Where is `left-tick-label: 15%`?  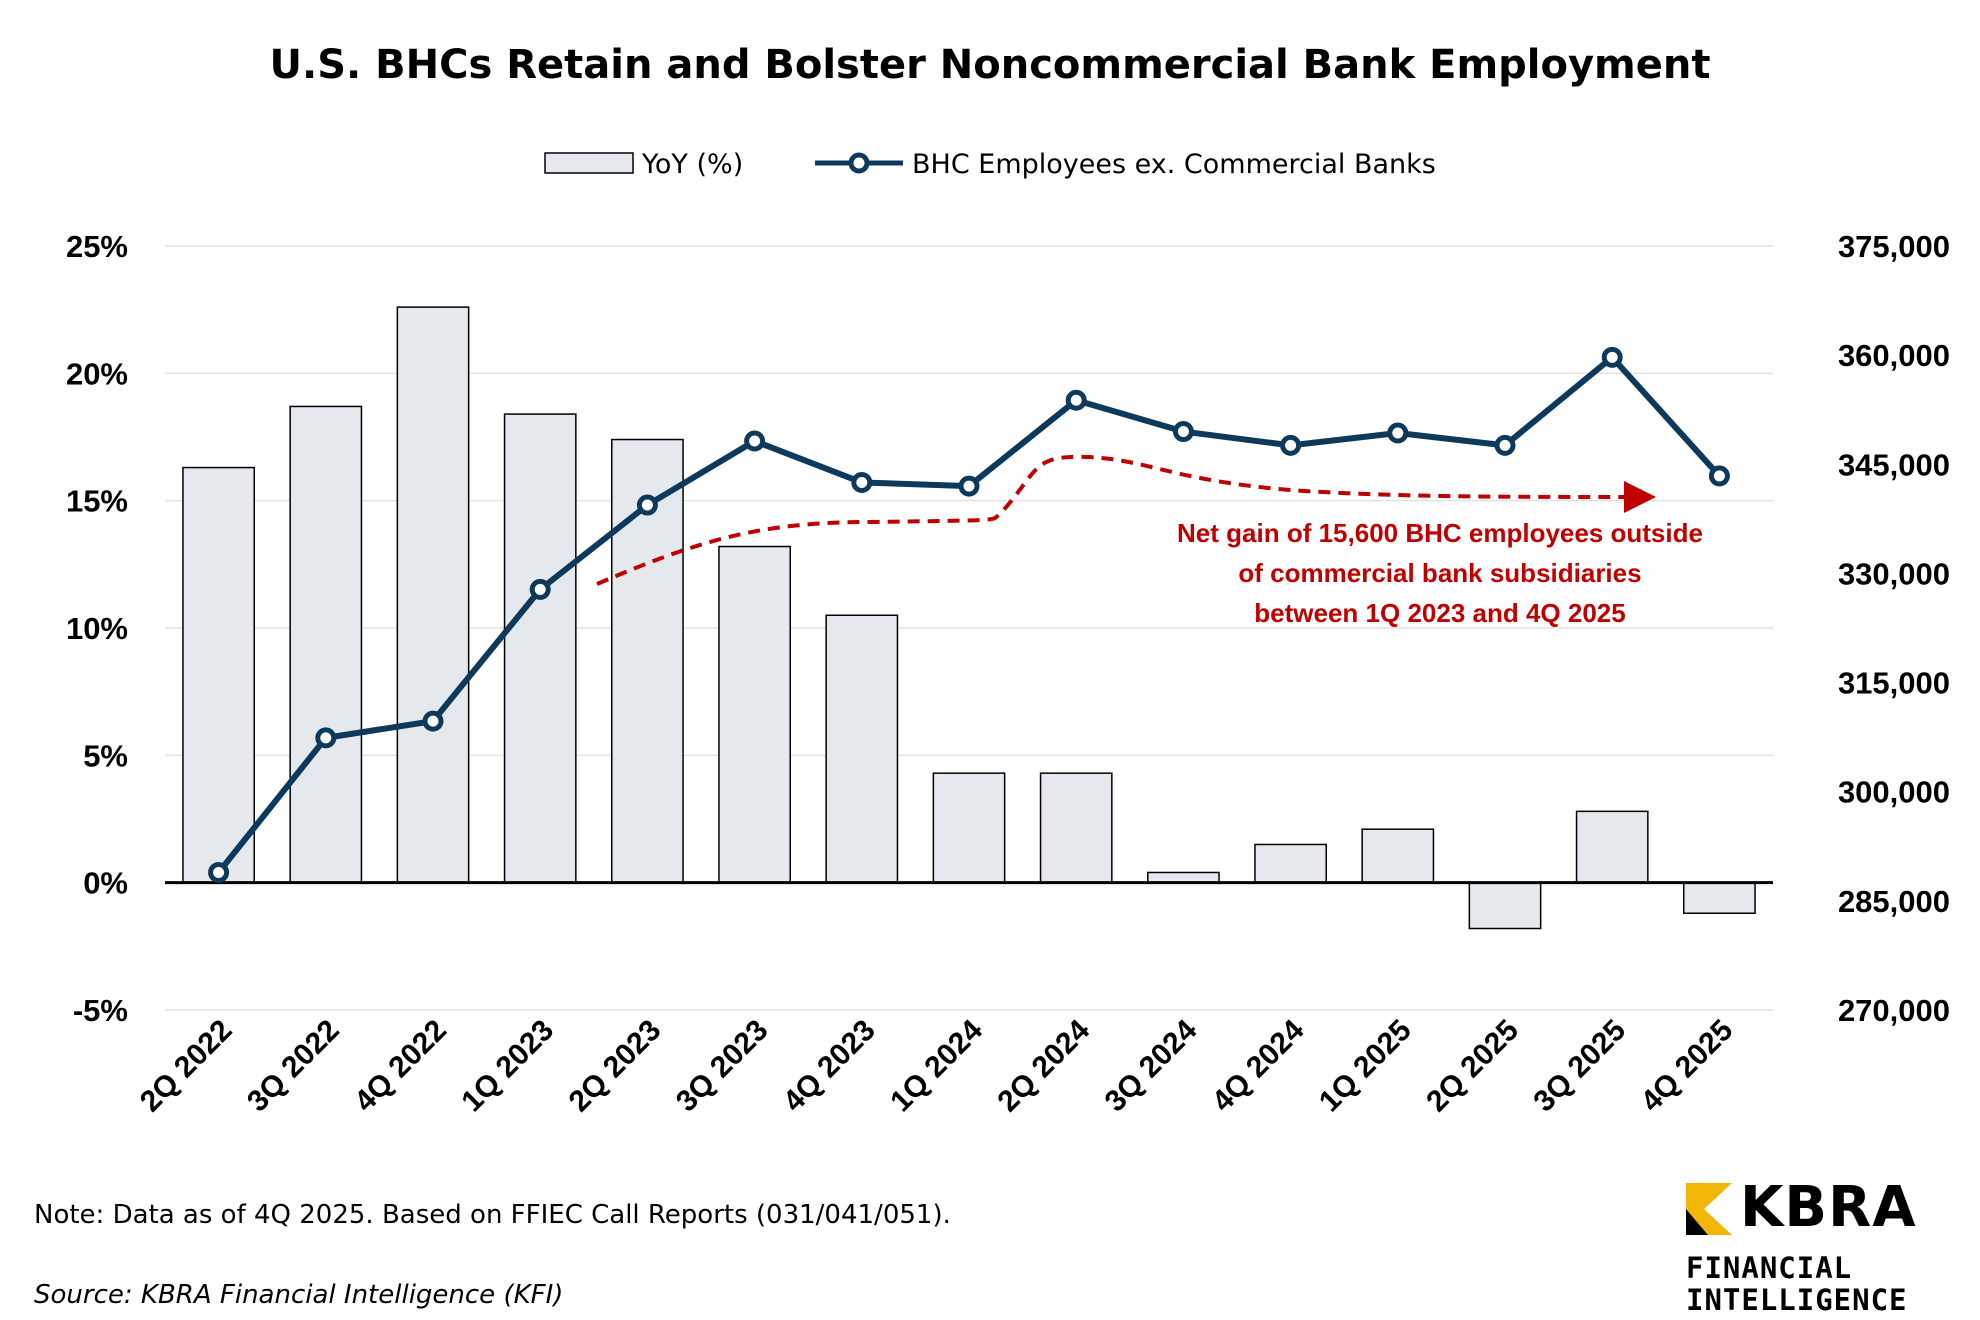 left-tick-label: 15% is located at coordinates (97, 501).